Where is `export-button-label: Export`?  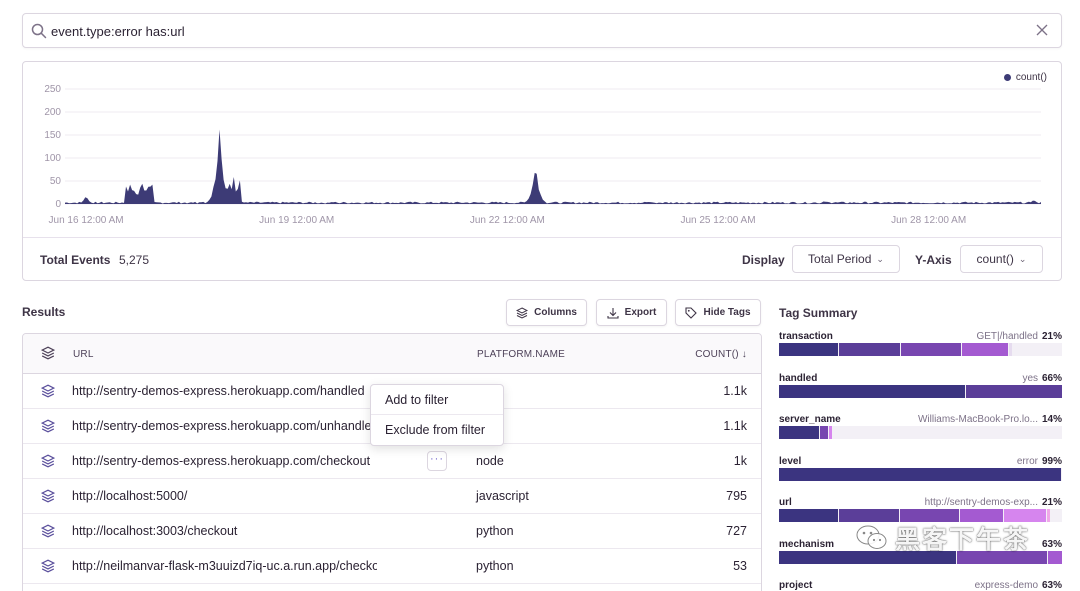 export-button-label: Export is located at coordinates (640, 312).